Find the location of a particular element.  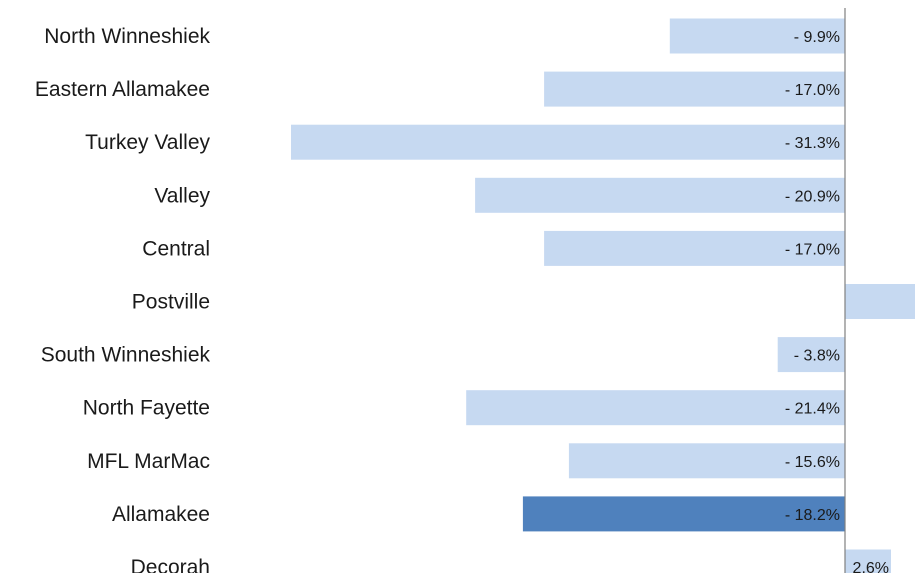

bar-allamakee is located at coordinates (683, 514).